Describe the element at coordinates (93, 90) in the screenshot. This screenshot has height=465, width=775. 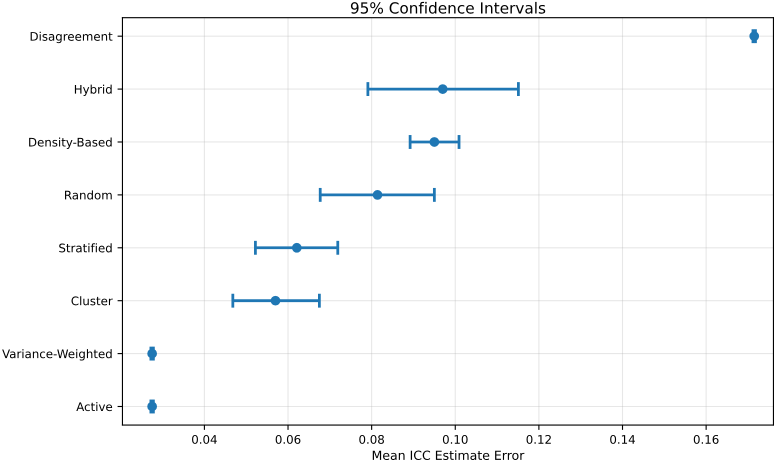
I see `y-tick-label: Hybrid` at that location.